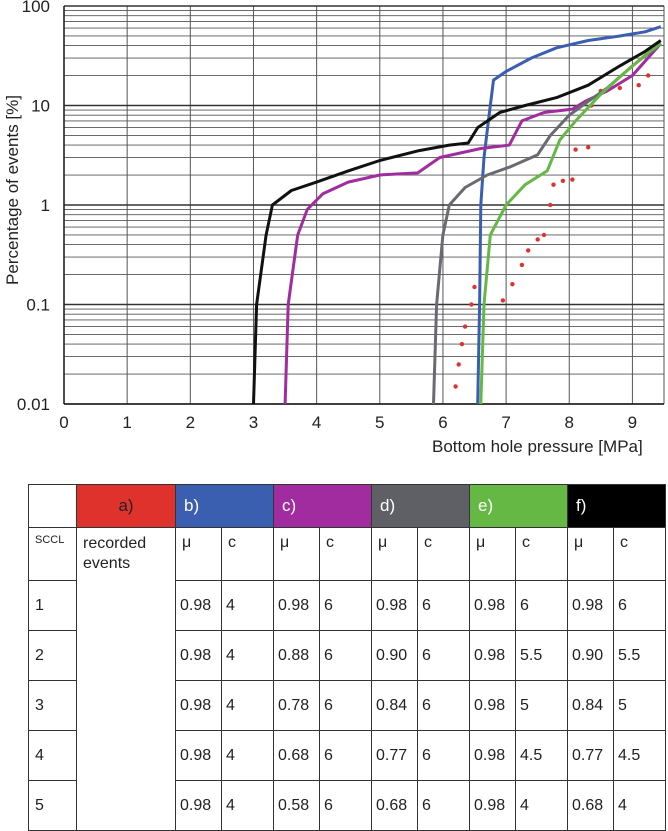  What do you see at coordinates (52, 655) in the screenshot?
I see `sccl-number: 2` at bounding box center [52, 655].